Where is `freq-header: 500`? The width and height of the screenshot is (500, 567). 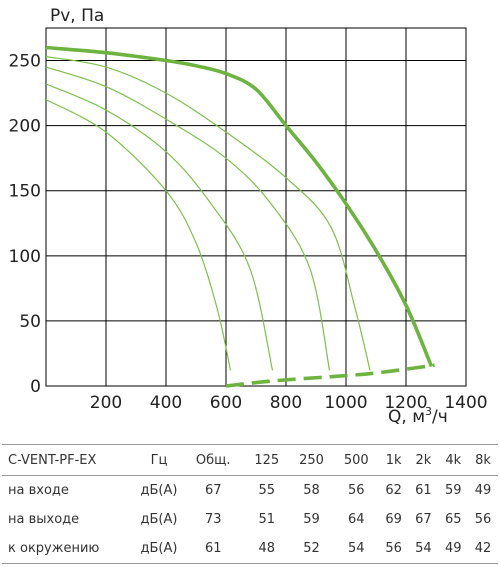 freq-header: 500 is located at coordinates (356, 460).